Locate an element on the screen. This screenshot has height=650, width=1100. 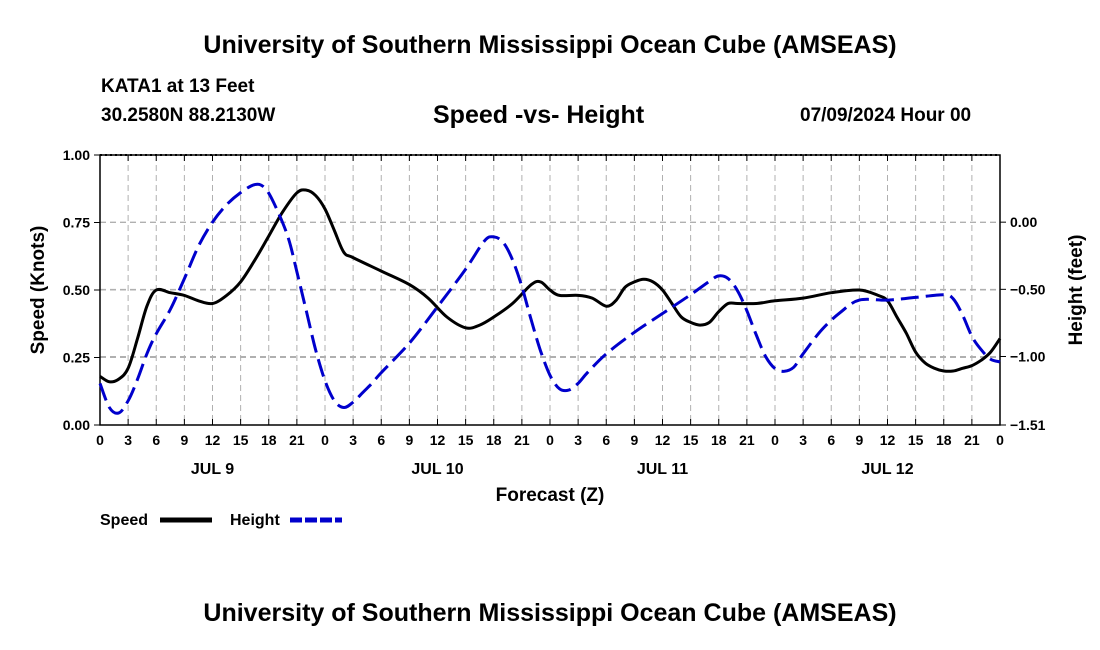
y-right-tick-label: −0.50 is located at coordinates (1028, 289).